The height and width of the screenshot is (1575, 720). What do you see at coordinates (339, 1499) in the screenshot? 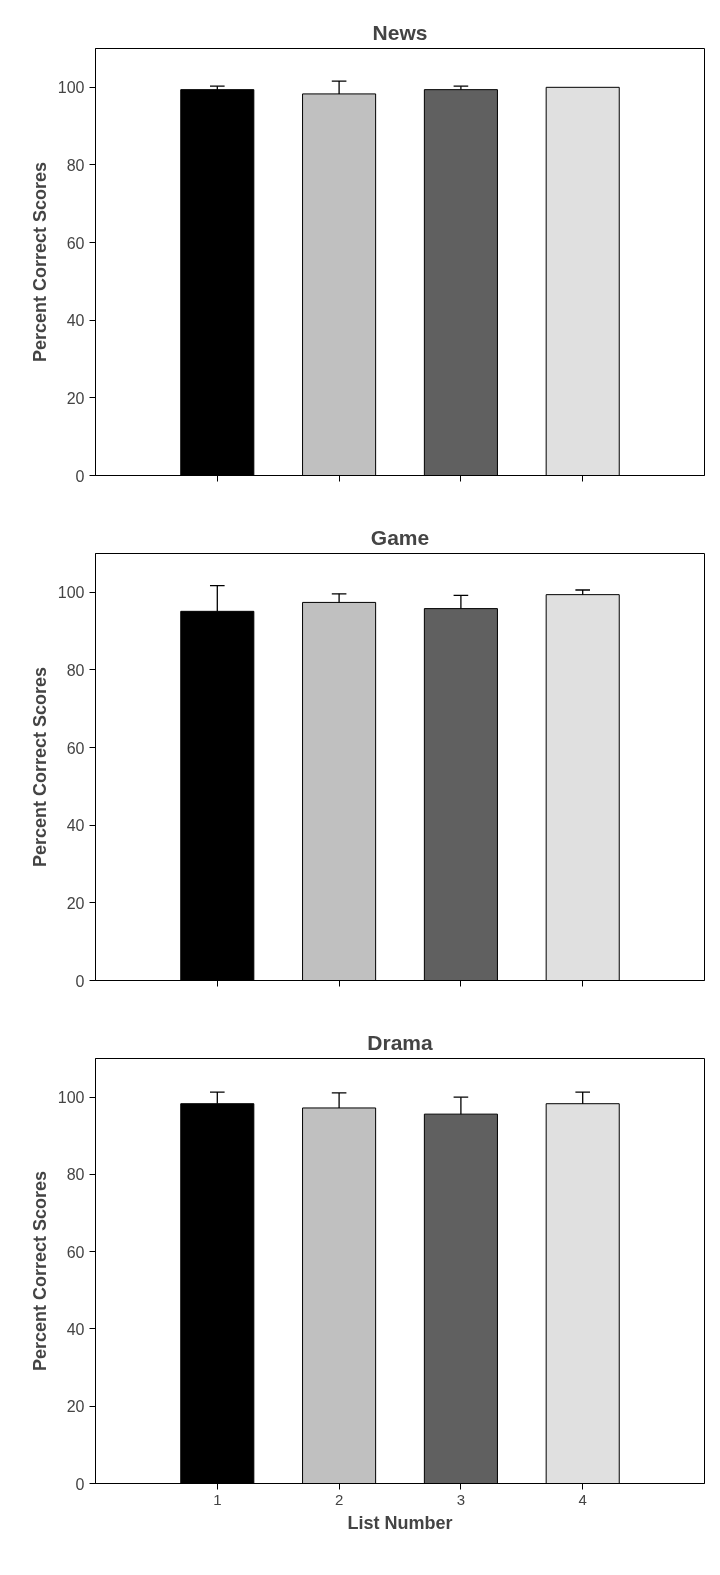
I see `x-tick-label: 2` at bounding box center [339, 1499].